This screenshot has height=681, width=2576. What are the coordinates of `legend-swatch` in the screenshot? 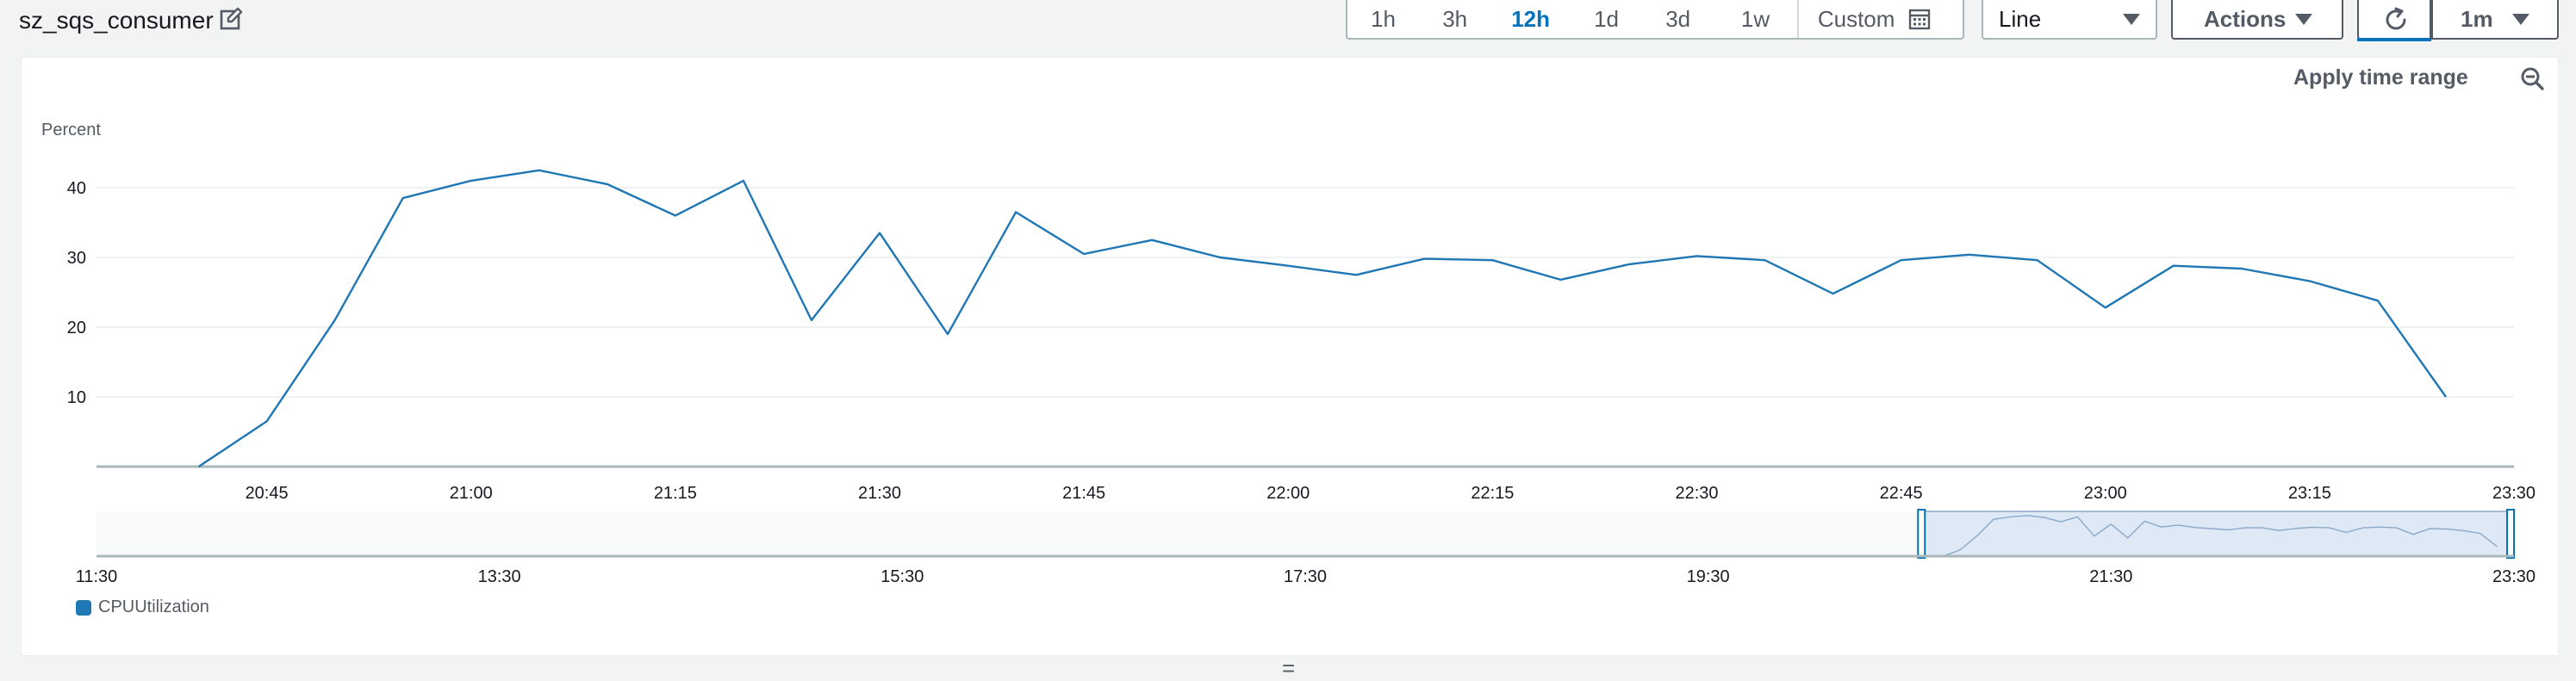 It's located at (84, 607).